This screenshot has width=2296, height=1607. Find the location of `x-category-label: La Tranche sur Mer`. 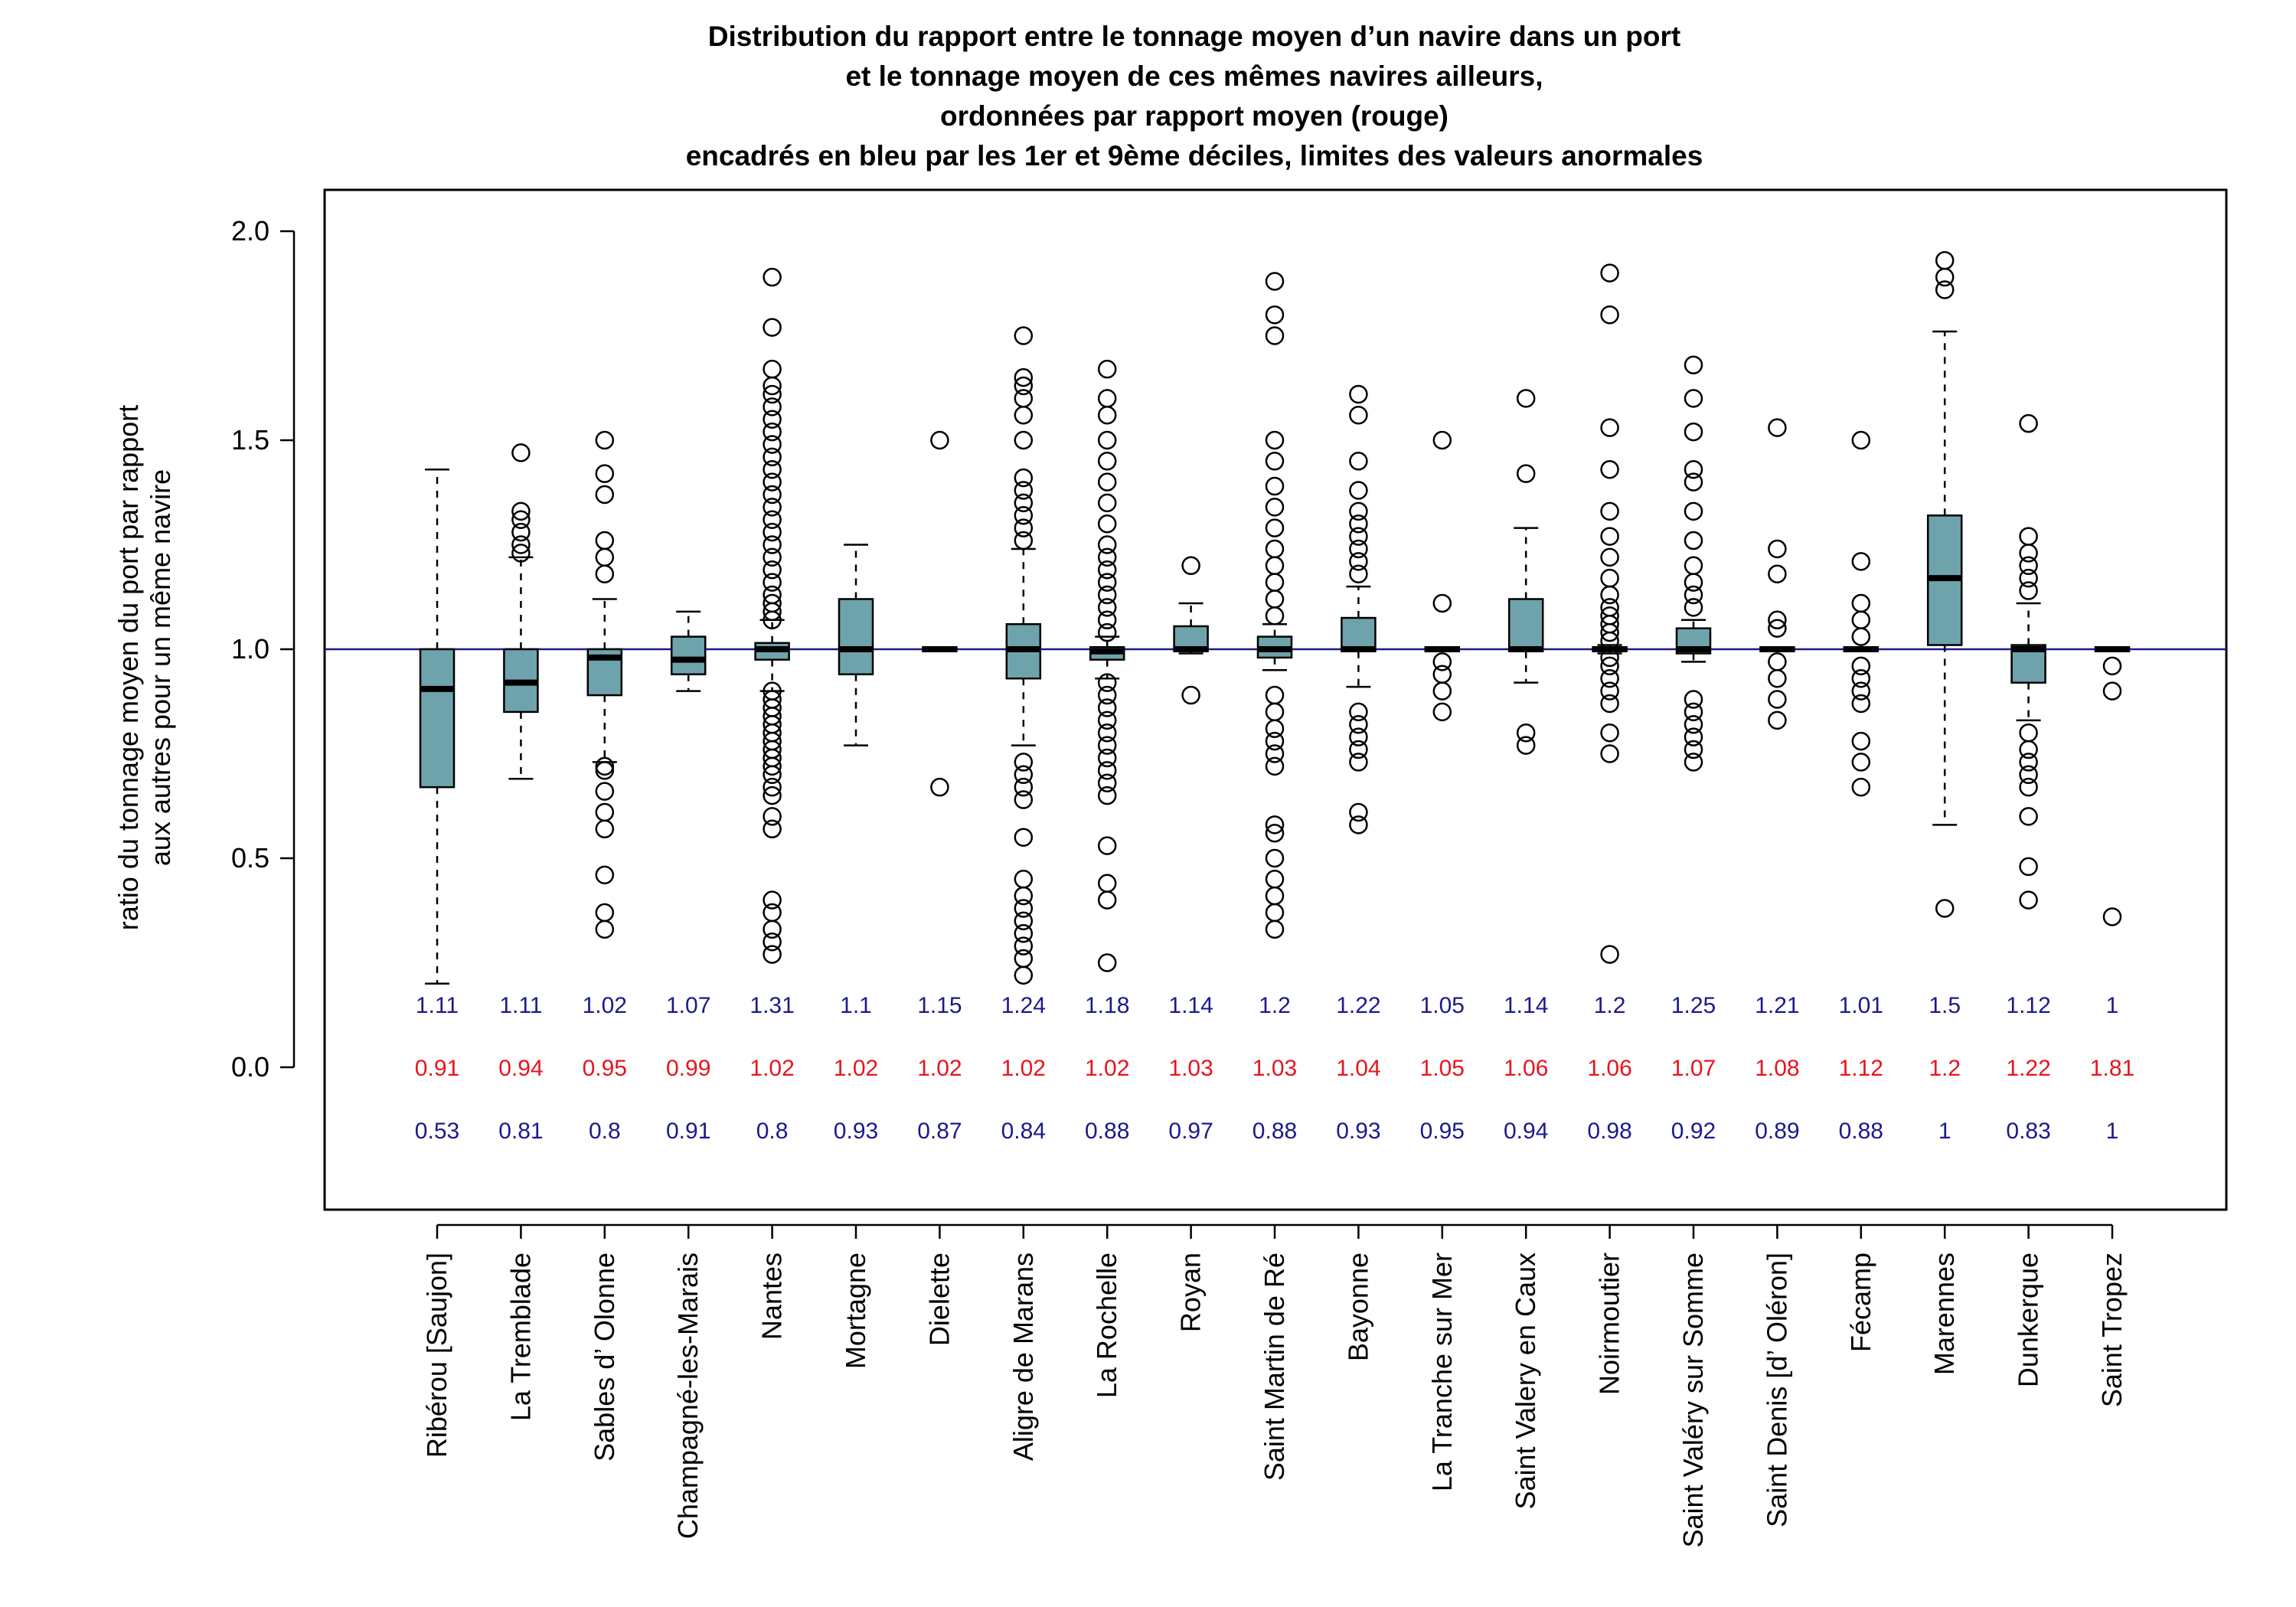

x-category-label: La Tranche sur Mer is located at coordinates (1442, 1372).